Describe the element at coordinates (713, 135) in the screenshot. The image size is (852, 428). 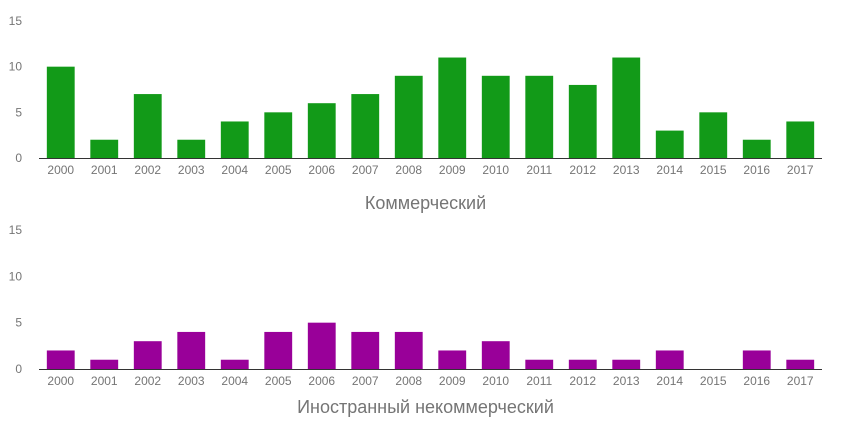
I see `bar-2015` at that location.